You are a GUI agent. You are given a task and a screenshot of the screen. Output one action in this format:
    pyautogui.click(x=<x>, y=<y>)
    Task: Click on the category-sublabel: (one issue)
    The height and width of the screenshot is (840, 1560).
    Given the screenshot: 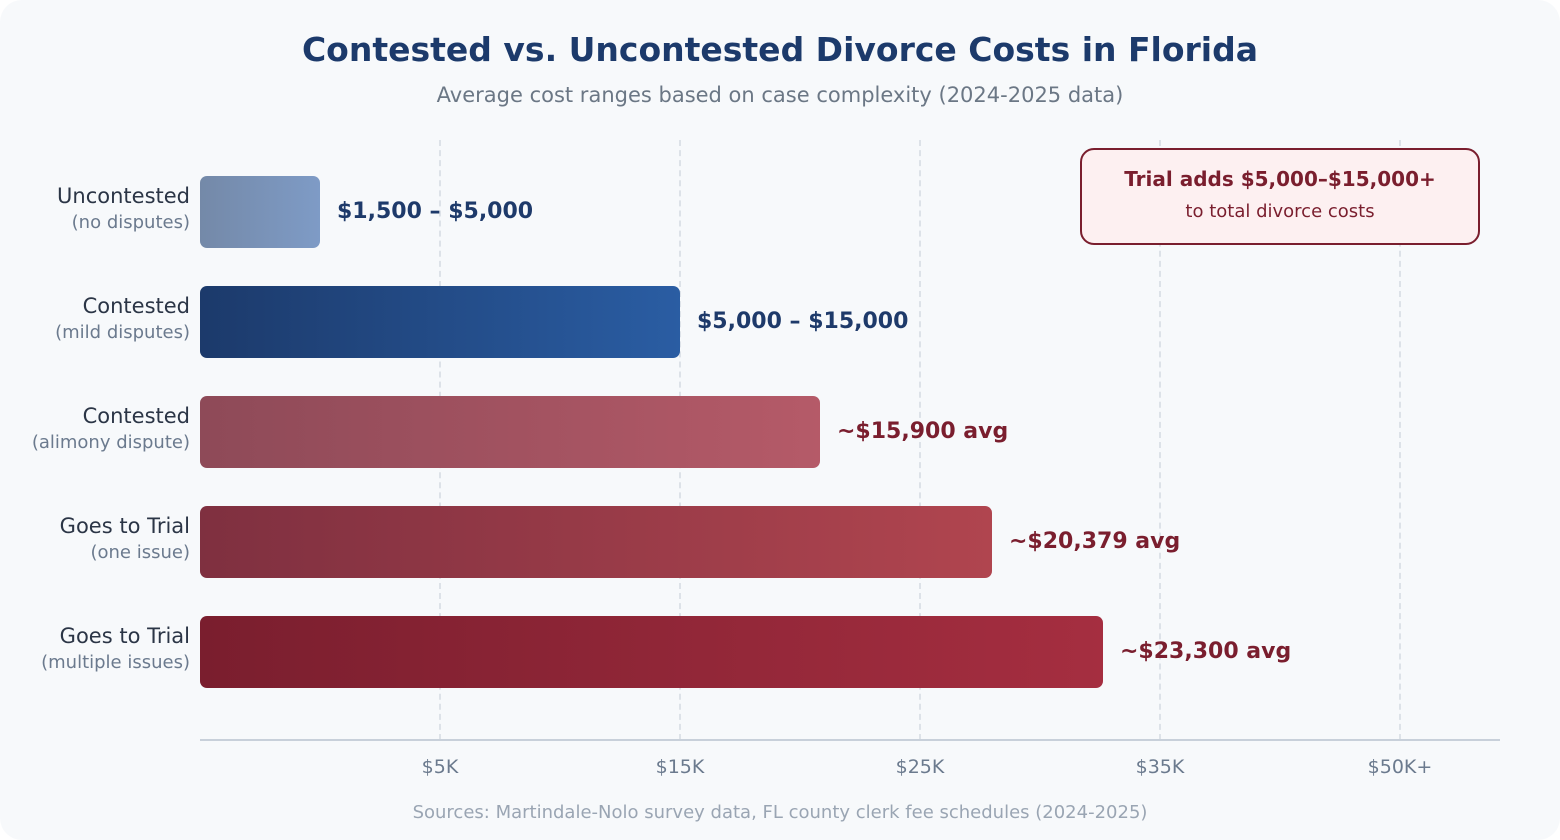 What is the action you would take?
    pyautogui.click(x=140, y=552)
    